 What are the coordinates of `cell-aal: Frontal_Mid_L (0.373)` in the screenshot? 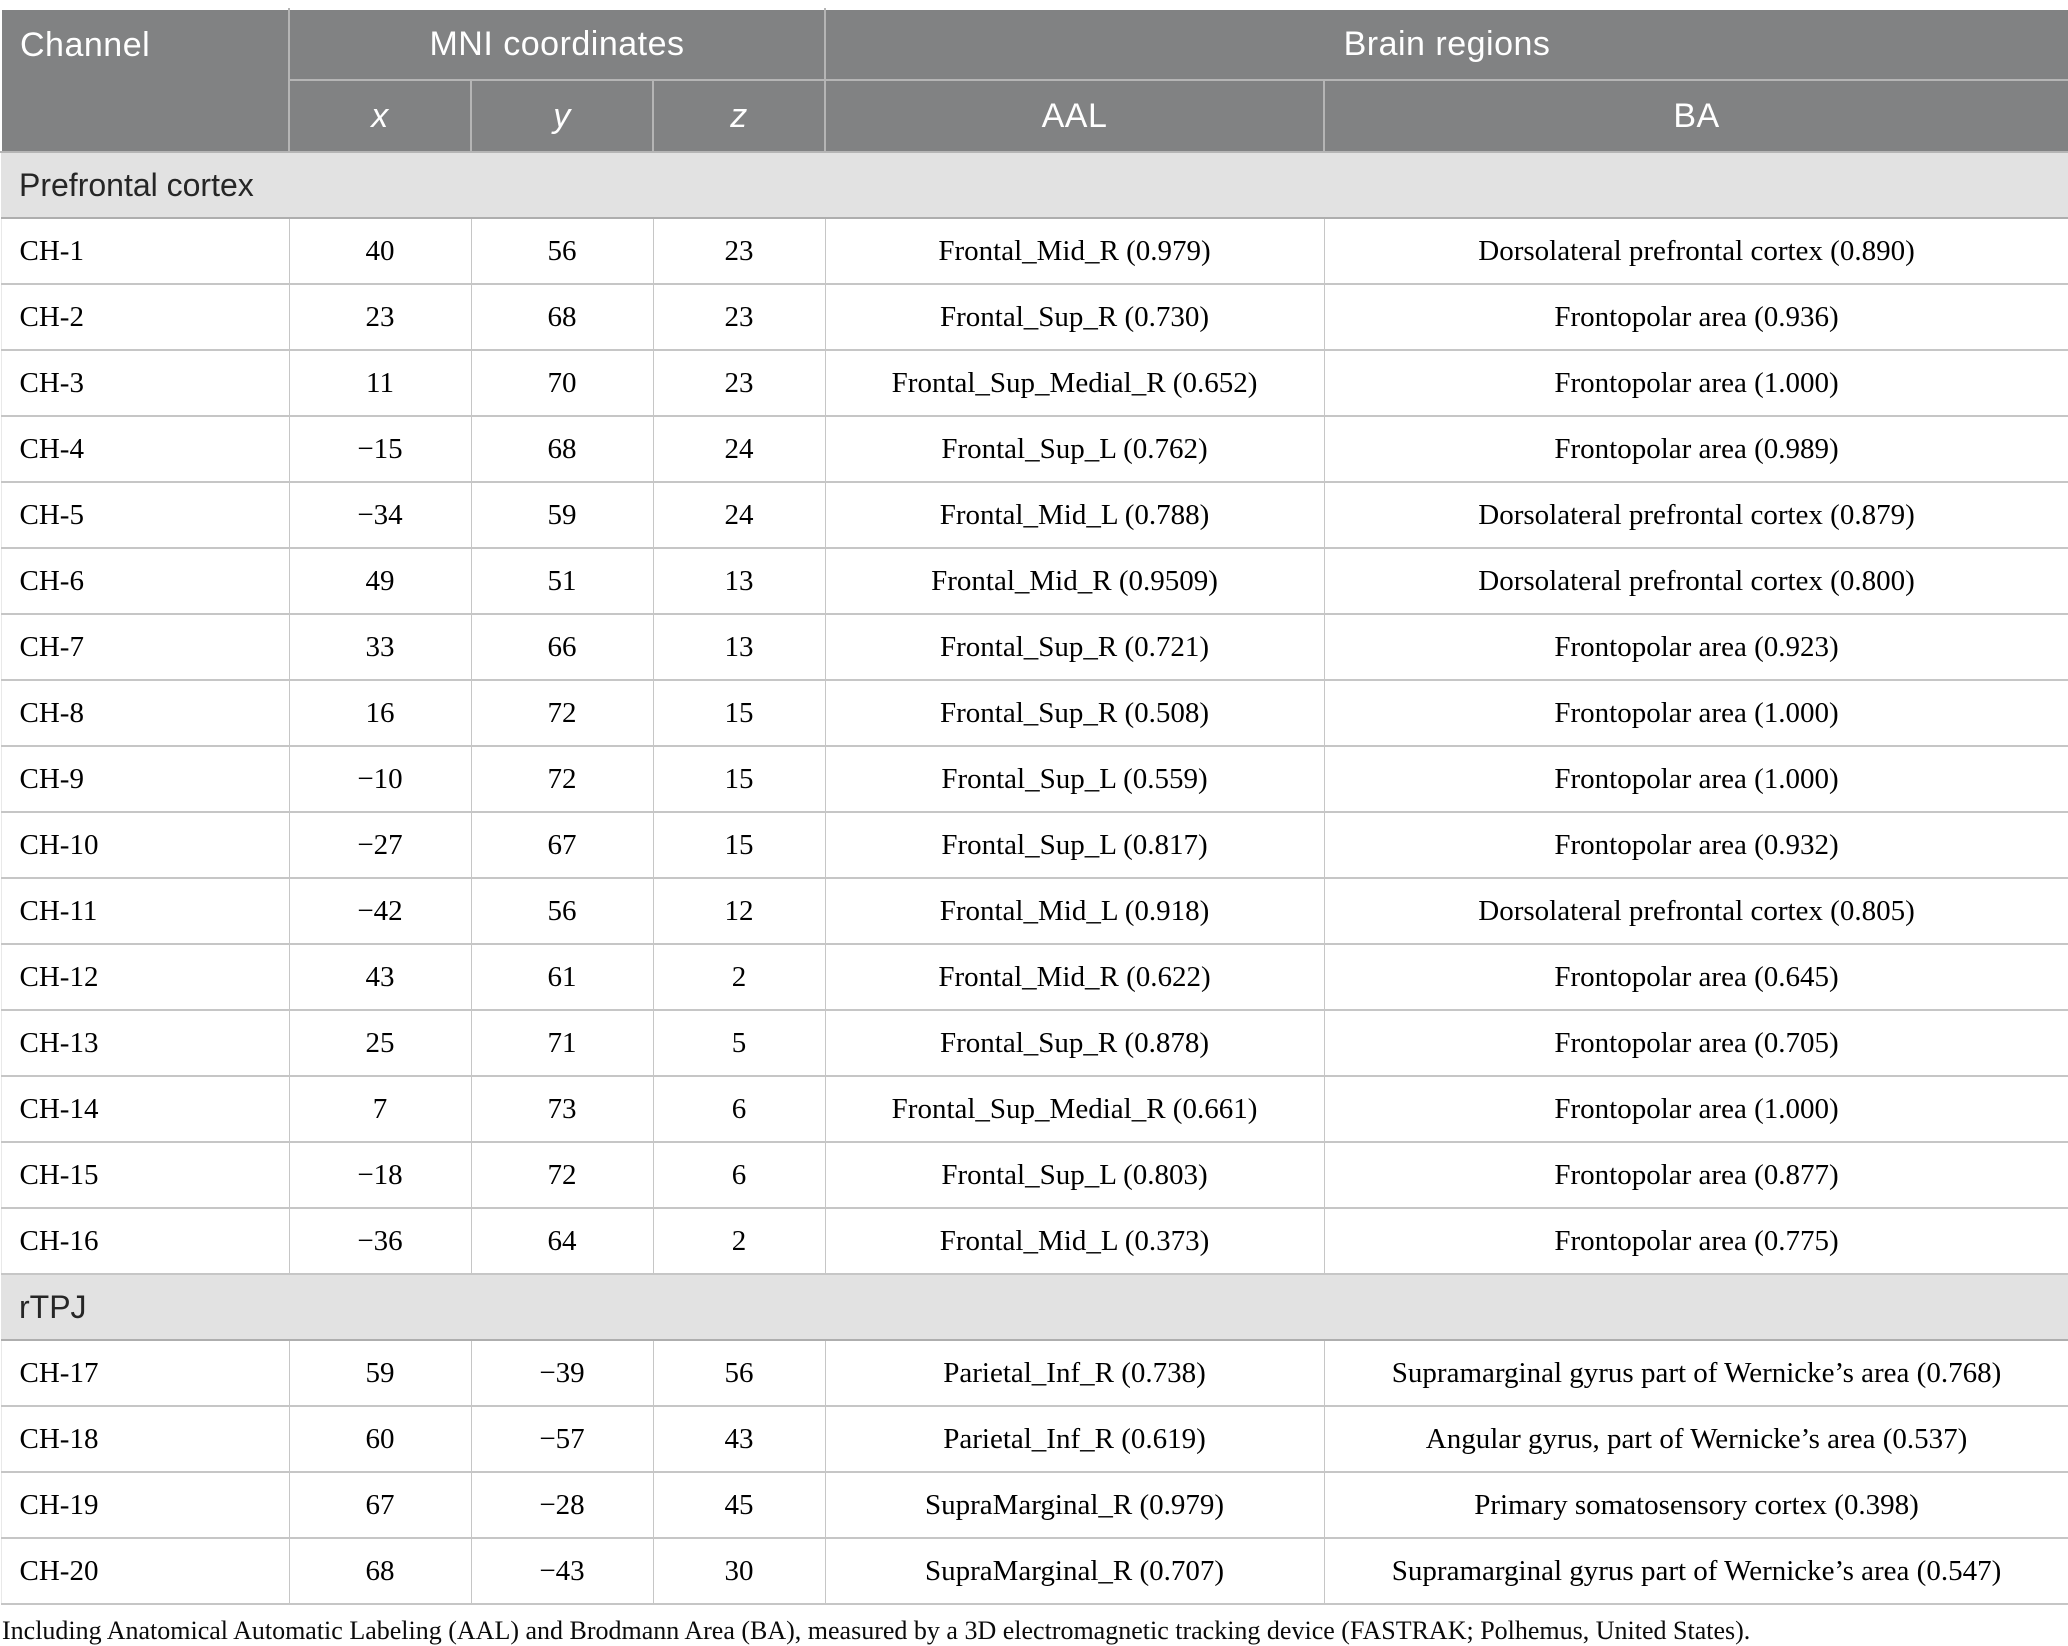 It's located at (1074, 1241).